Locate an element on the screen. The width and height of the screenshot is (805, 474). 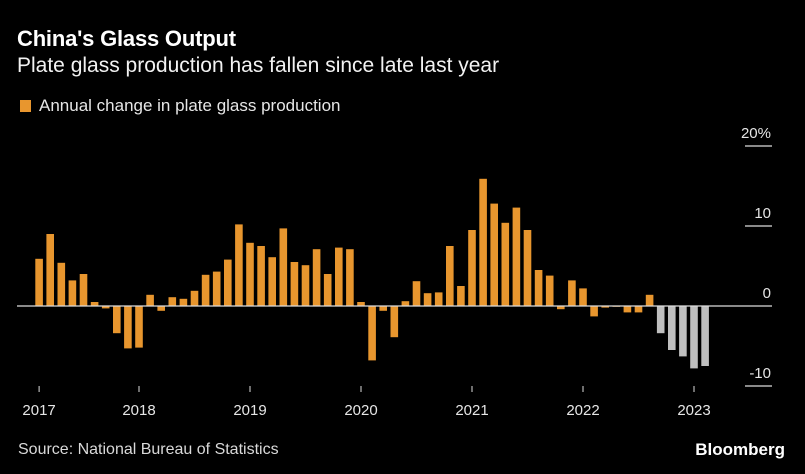
x-tick-label: 2022 is located at coordinates (582, 410).